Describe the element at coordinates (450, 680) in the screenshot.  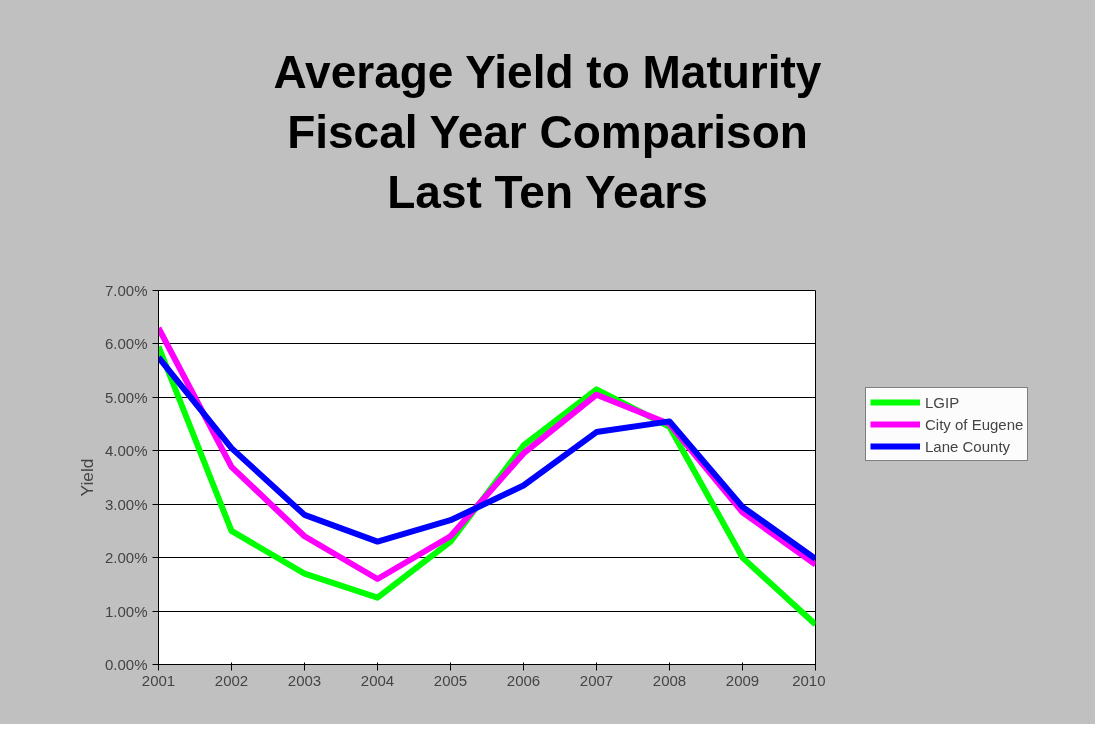
I see `x-tick-label: 2005` at that location.